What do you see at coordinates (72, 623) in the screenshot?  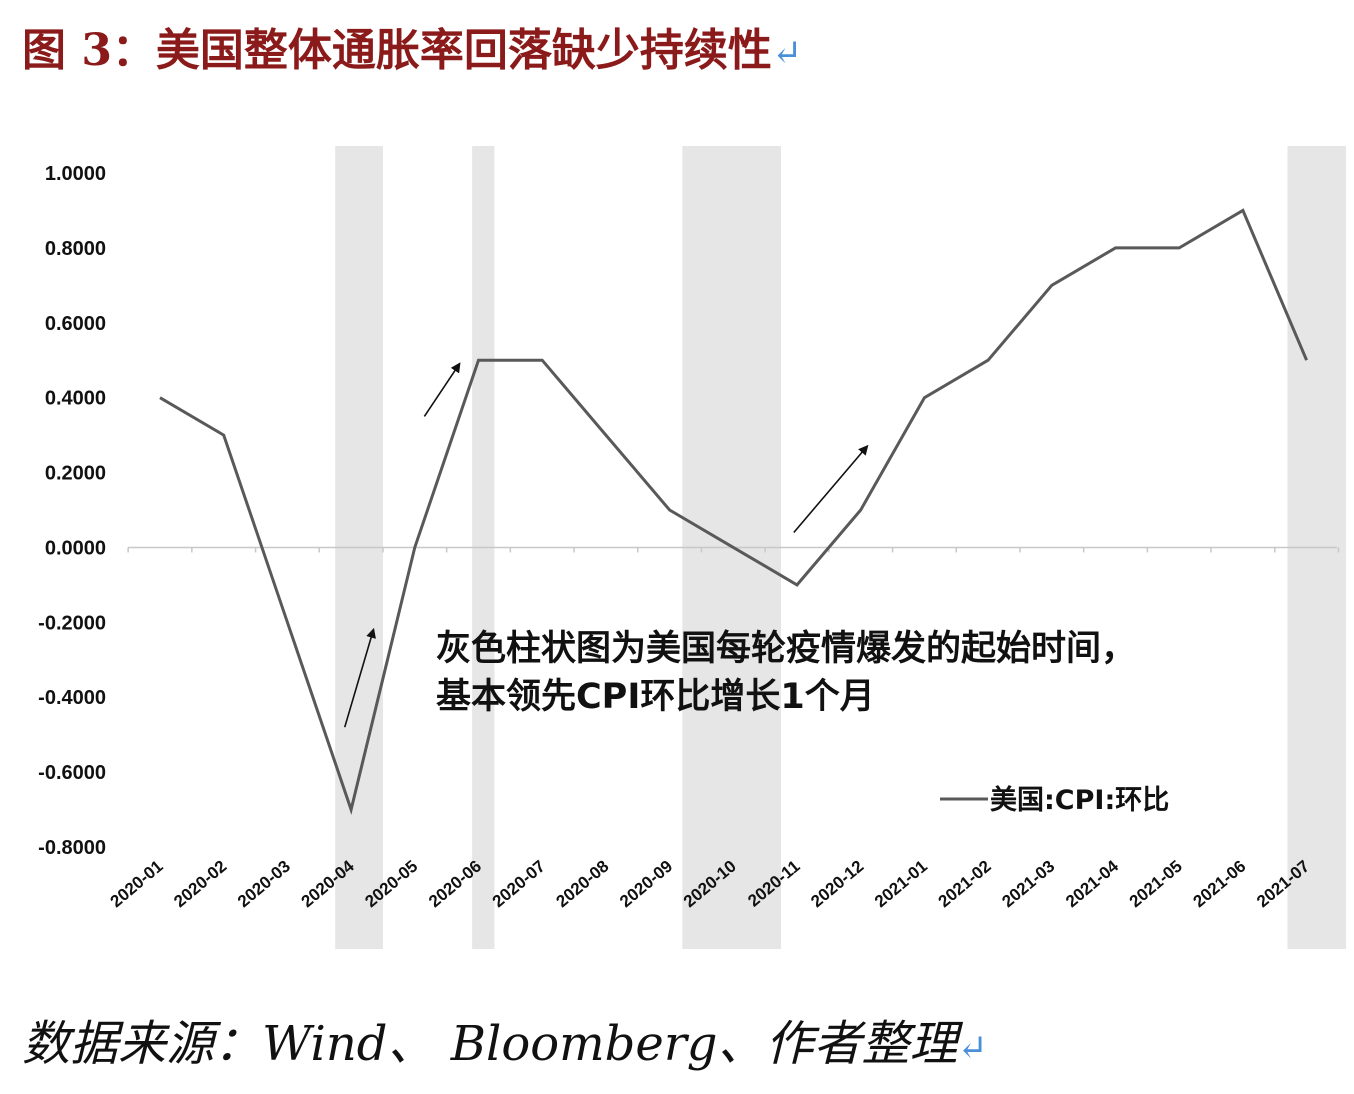 I see `y-tick-label: -0.2000` at bounding box center [72, 623].